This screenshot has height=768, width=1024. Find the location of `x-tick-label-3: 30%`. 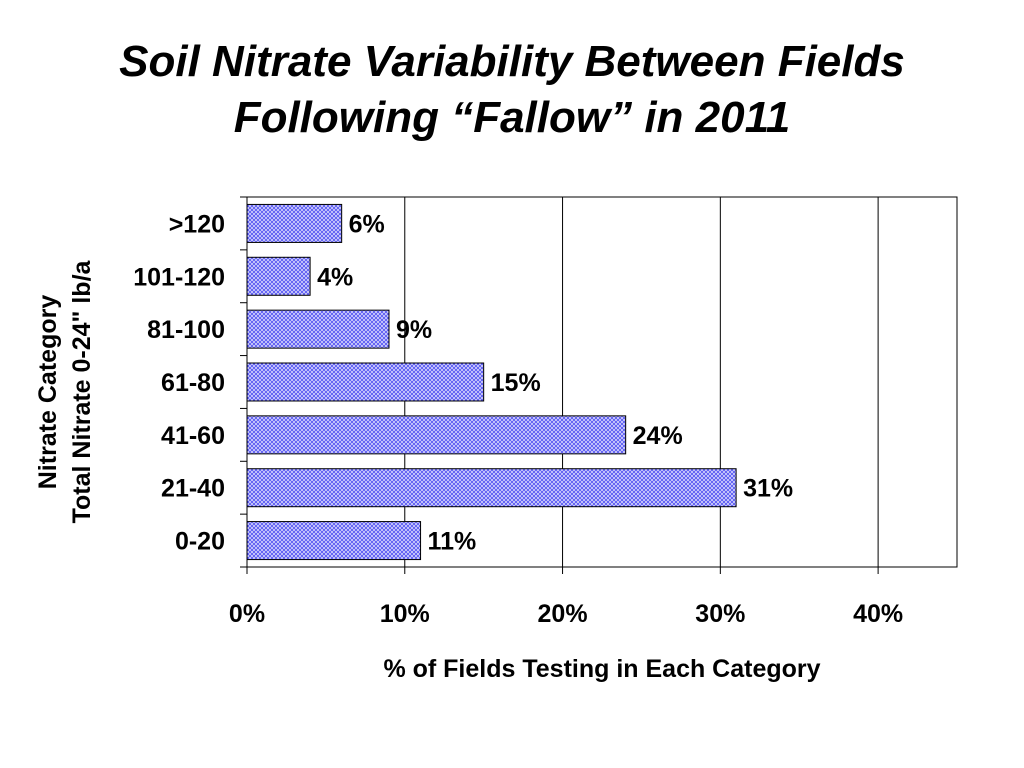

x-tick-label-3: 30% is located at coordinates (720, 614).